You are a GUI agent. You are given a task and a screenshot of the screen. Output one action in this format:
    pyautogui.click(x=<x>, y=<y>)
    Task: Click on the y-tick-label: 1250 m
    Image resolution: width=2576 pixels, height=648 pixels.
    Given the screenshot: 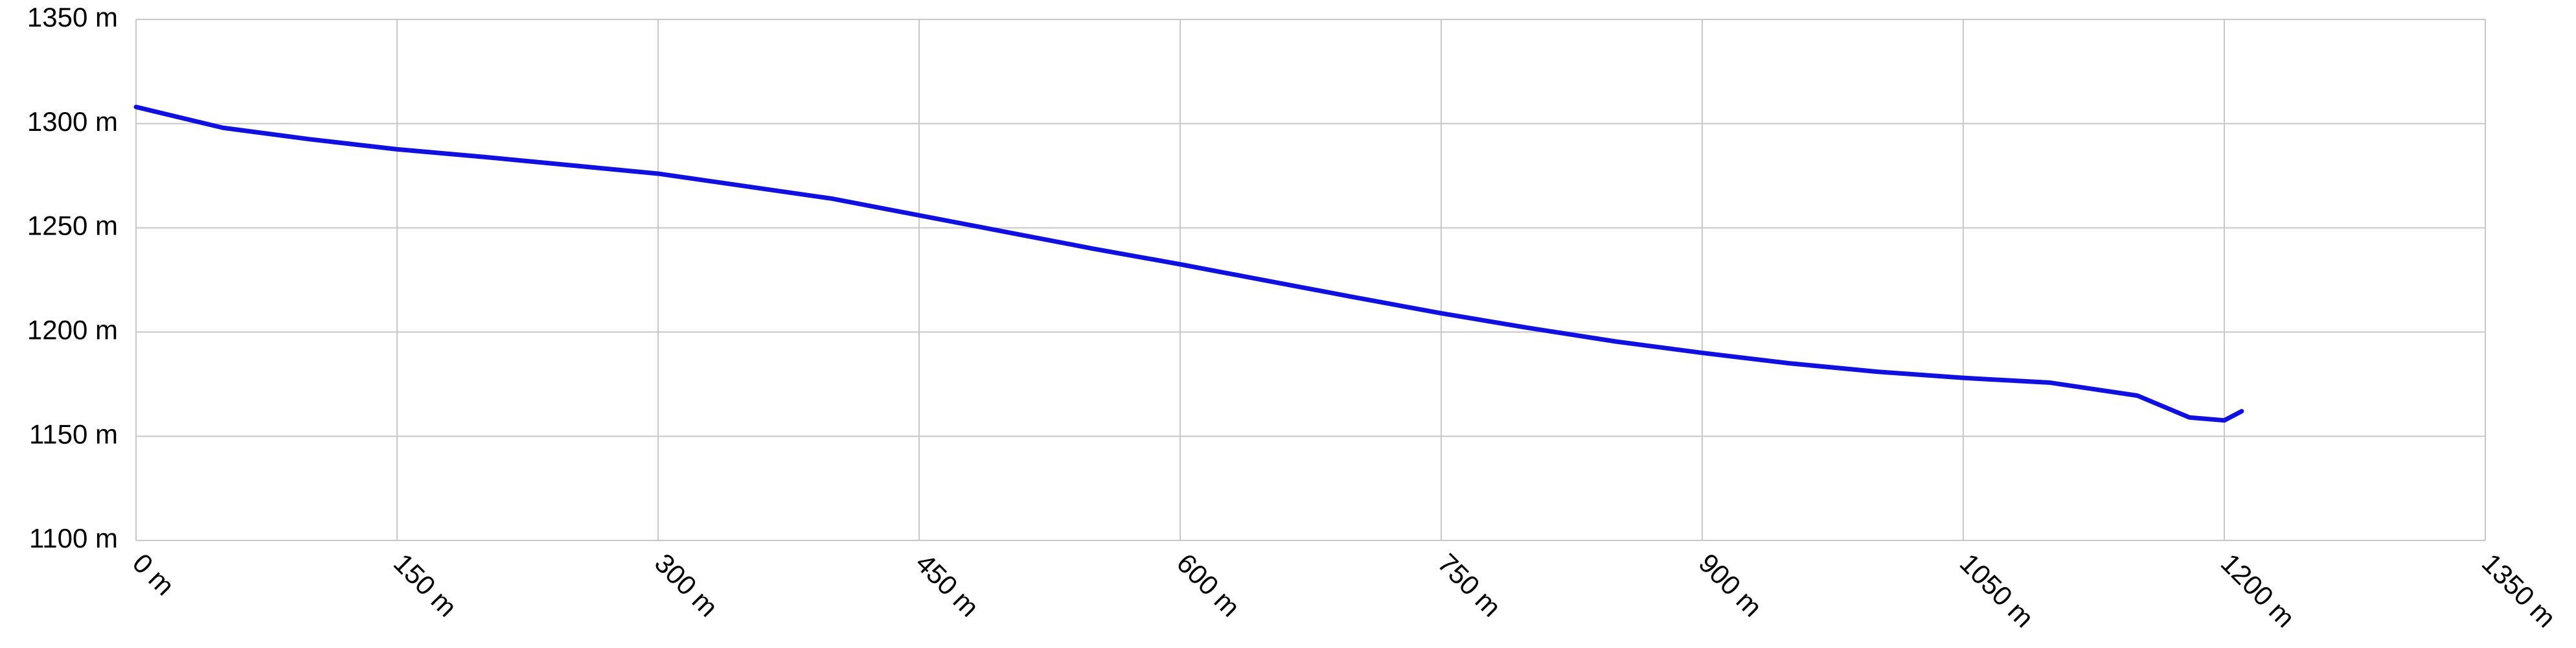 What is the action you would take?
    pyautogui.click(x=73, y=226)
    